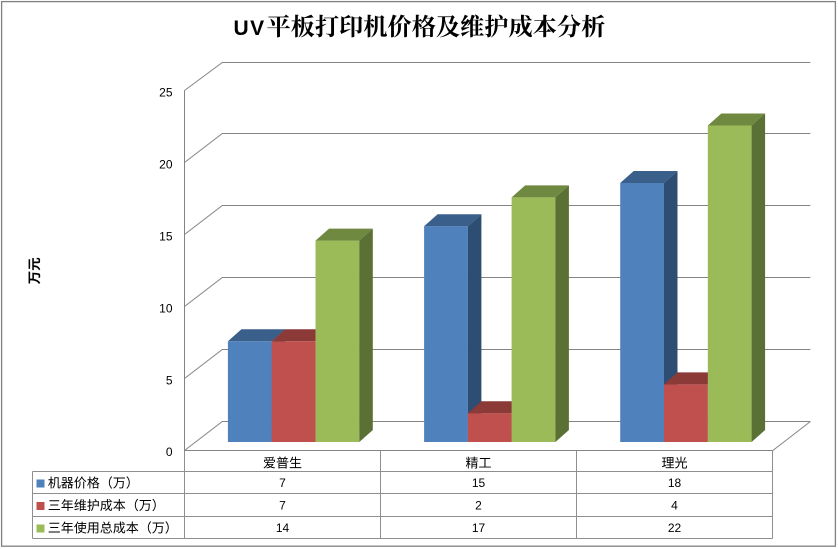 The width and height of the screenshot is (838, 549). What do you see at coordinates (169, 452) in the screenshot?
I see `svg-text: 0` at bounding box center [169, 452].